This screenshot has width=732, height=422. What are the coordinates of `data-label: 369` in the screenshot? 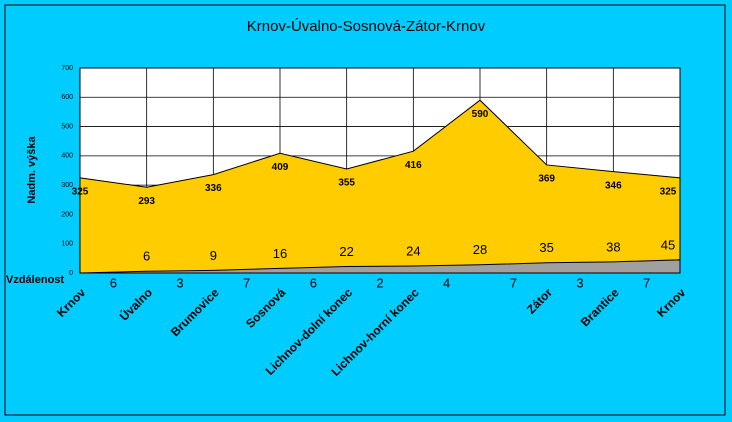 It's located at (546, 179).